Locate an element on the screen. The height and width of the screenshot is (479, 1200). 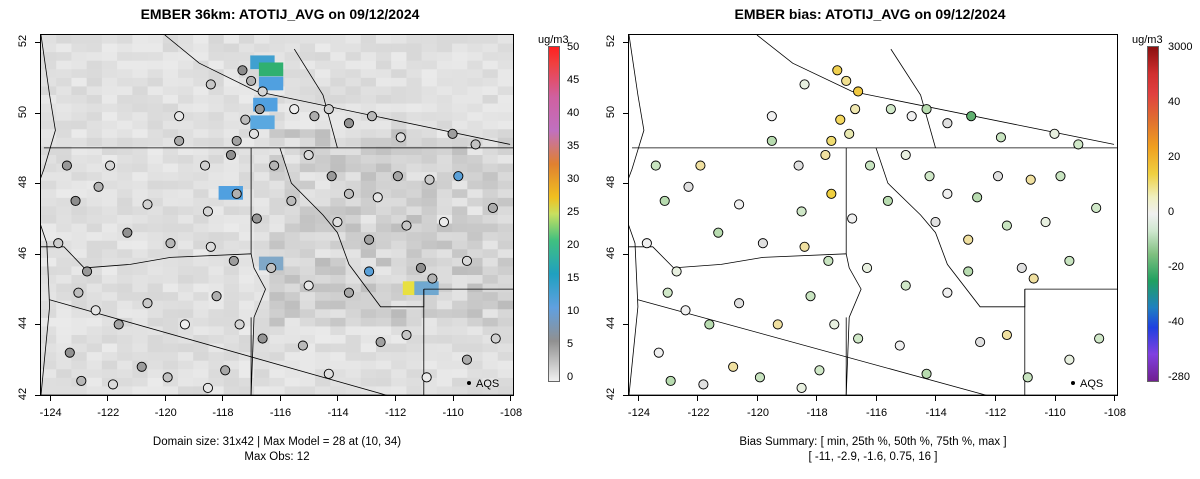
y-tick-mark is located at coordinates (38, 395).